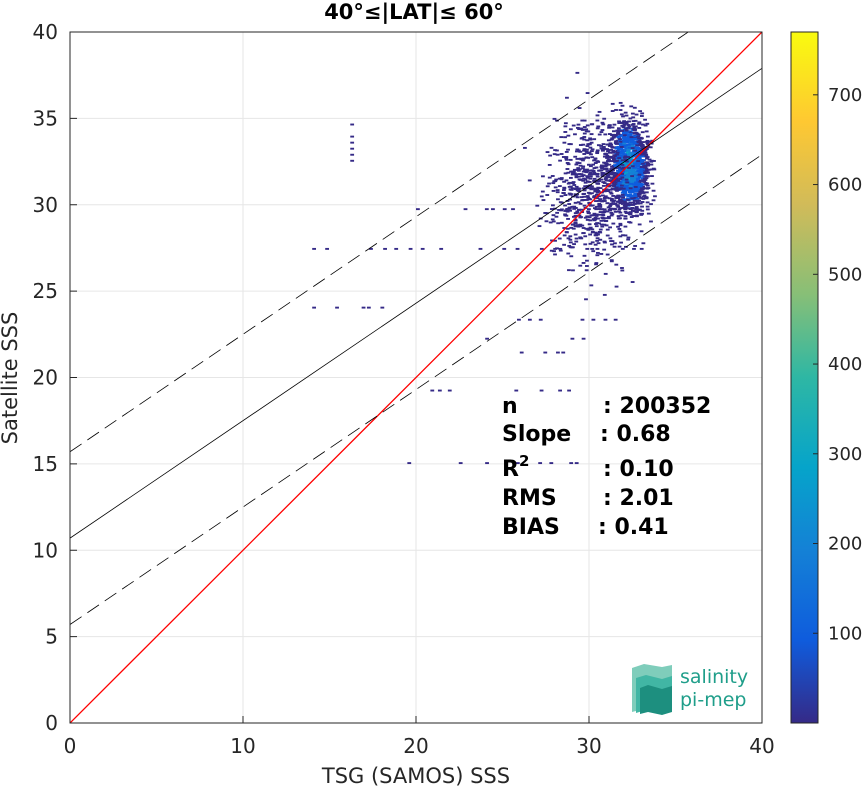  What do you see at coordinates (536, 434) in the screenshot?
I see `stat-label-slope: Slope` at bounding box center [536, 434].